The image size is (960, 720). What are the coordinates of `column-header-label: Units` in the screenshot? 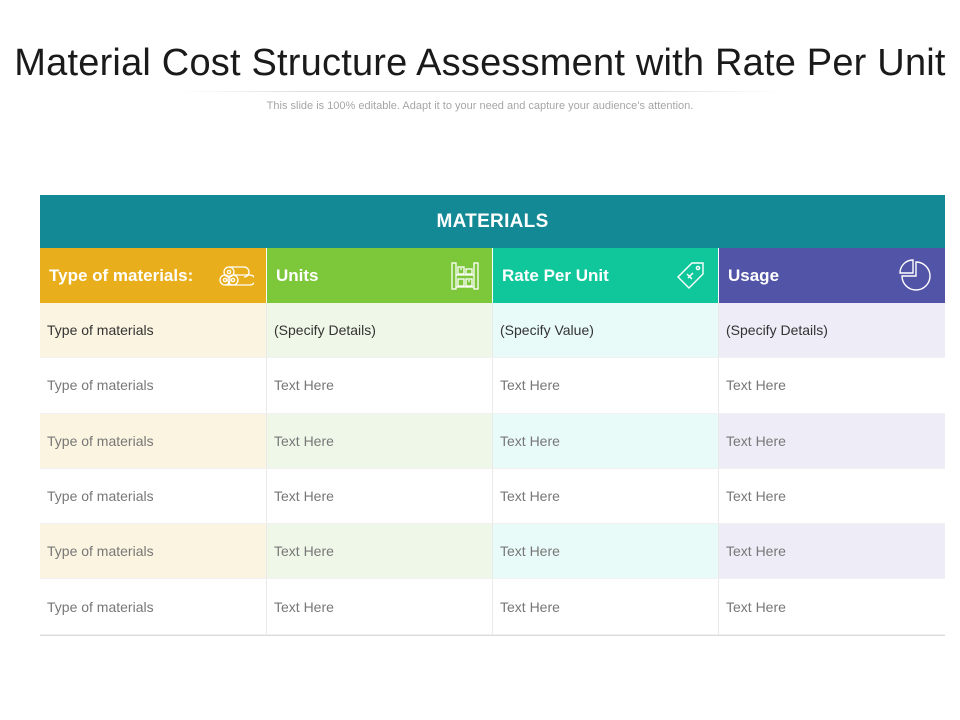 It's located at (297, 275).